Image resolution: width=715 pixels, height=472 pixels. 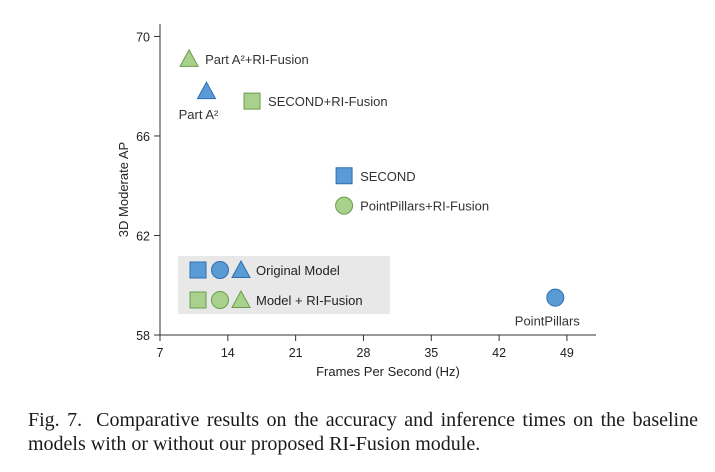 I want to click on y-tick-label: 66, so click(x=143, y=137).